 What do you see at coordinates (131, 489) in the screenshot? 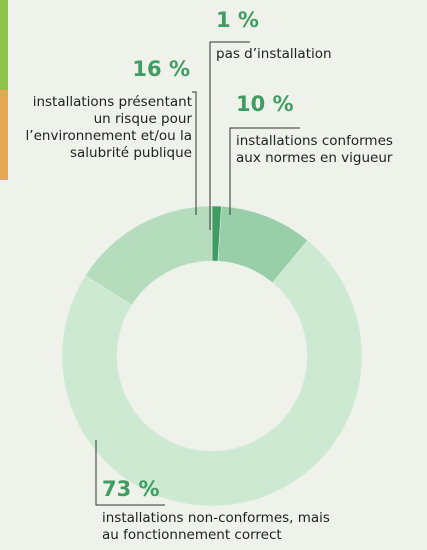
I see `value-label: 73 %` at bounding box center [131, 489].